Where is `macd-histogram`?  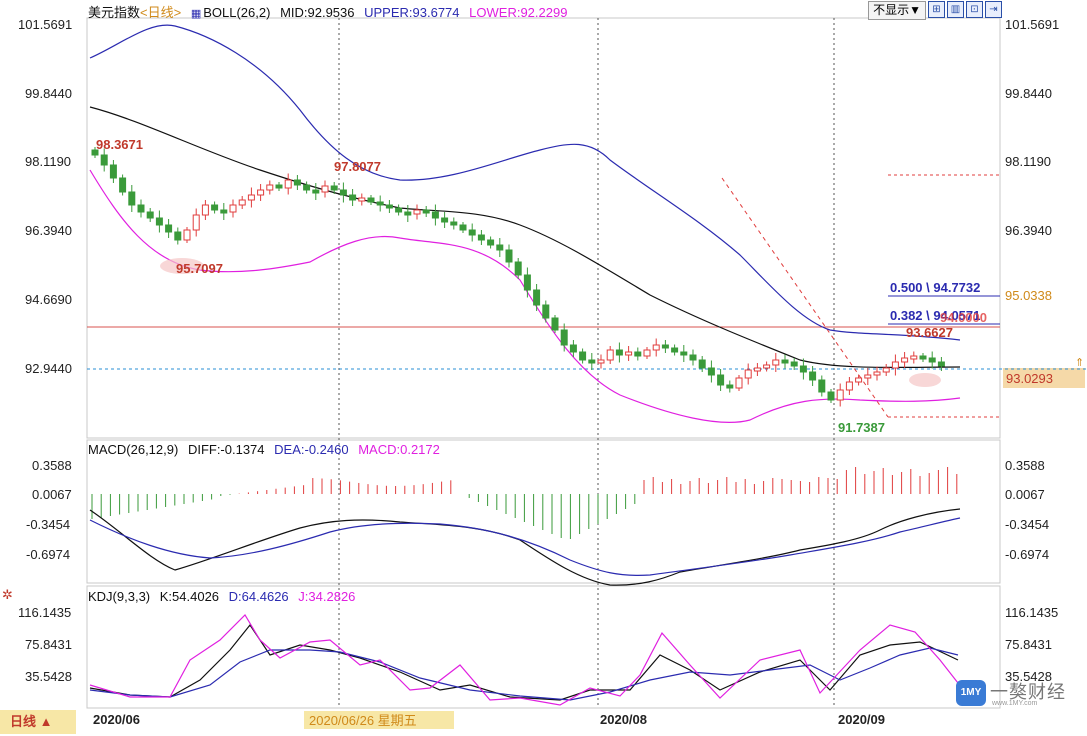
macd-histogram is located at coordinates (524, 503).